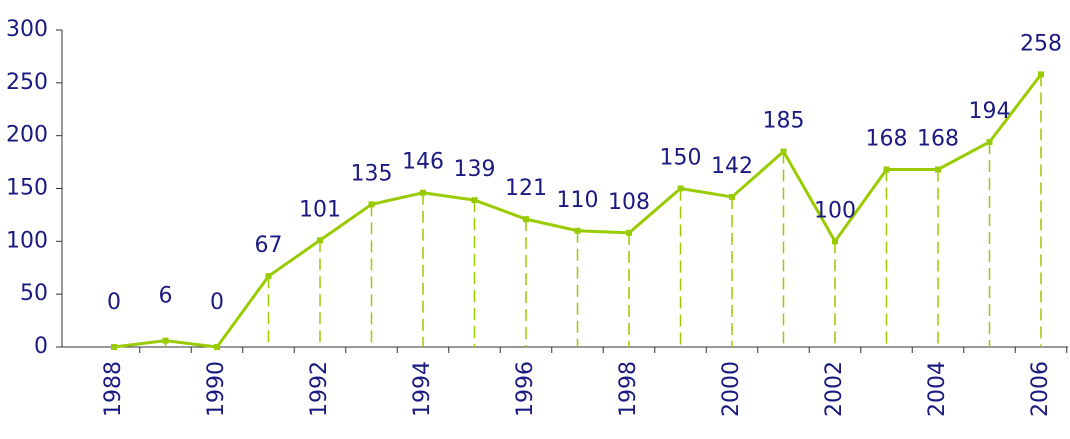  I want to click on y-tick-label: 250, so click(27, 82).